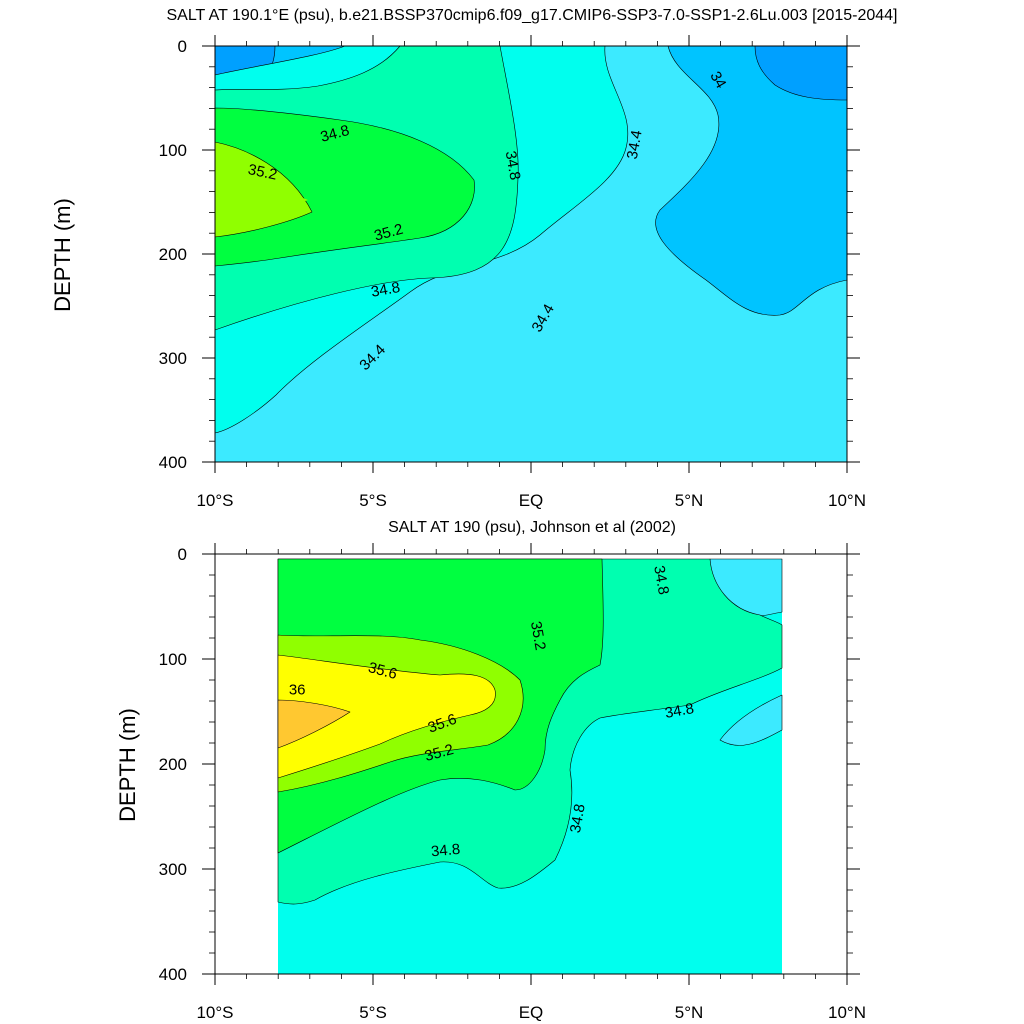 The height and width of the screenshot is (1024, 1024). I want to click on obs-title: SALT AT 190 (psu), Johnson et al (2002), so click(532, 527).